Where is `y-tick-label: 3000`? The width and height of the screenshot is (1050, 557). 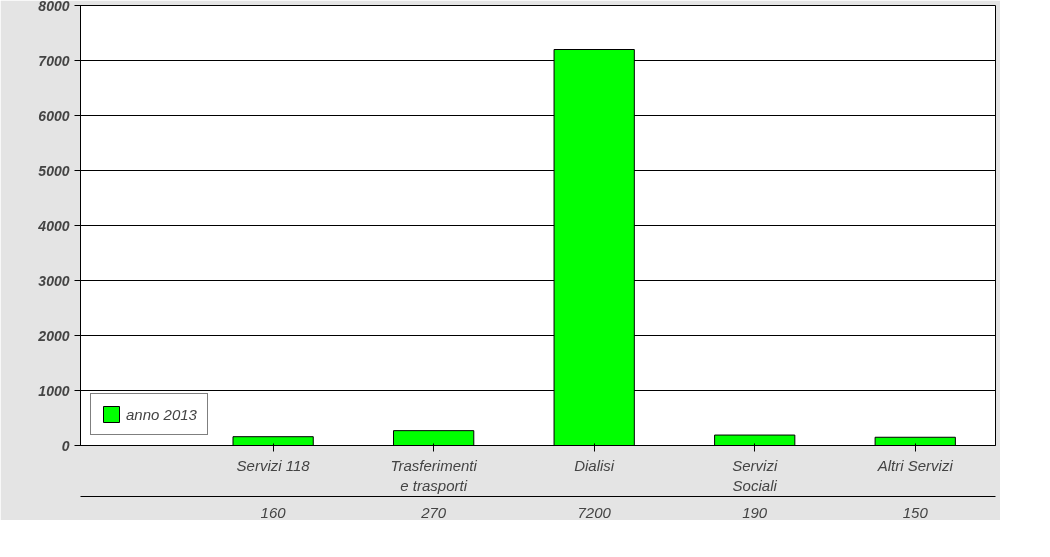
y-tick-label: 3000 is located at coordinates (54, 280).